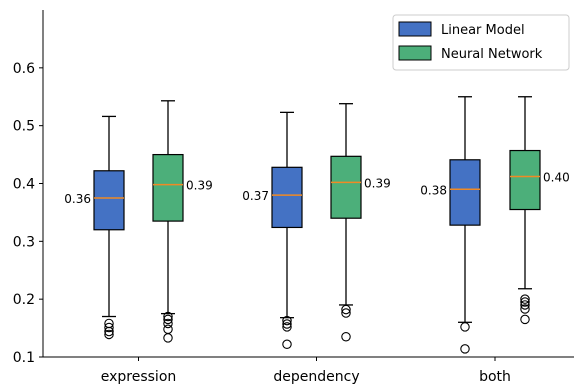 This screenshot has width=574, height=385. Describe the element at coordinates (316, 377) in the screenshot. I see `x-tick-label: dependency` at that location.